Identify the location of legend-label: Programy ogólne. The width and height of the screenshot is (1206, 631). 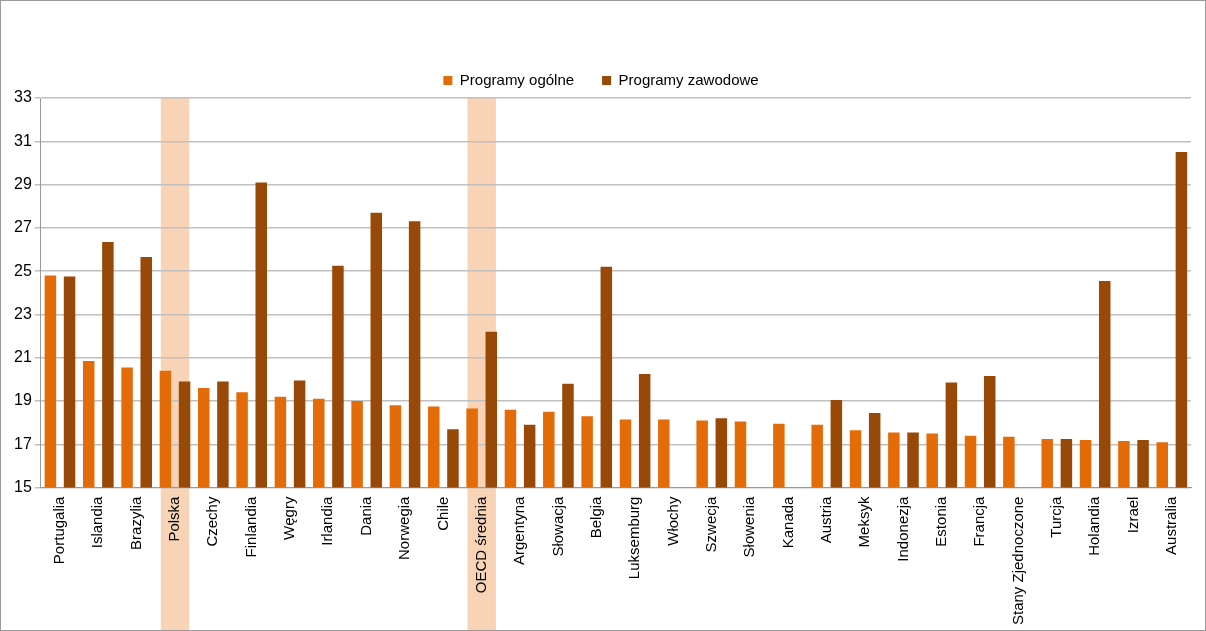
(517, 79).